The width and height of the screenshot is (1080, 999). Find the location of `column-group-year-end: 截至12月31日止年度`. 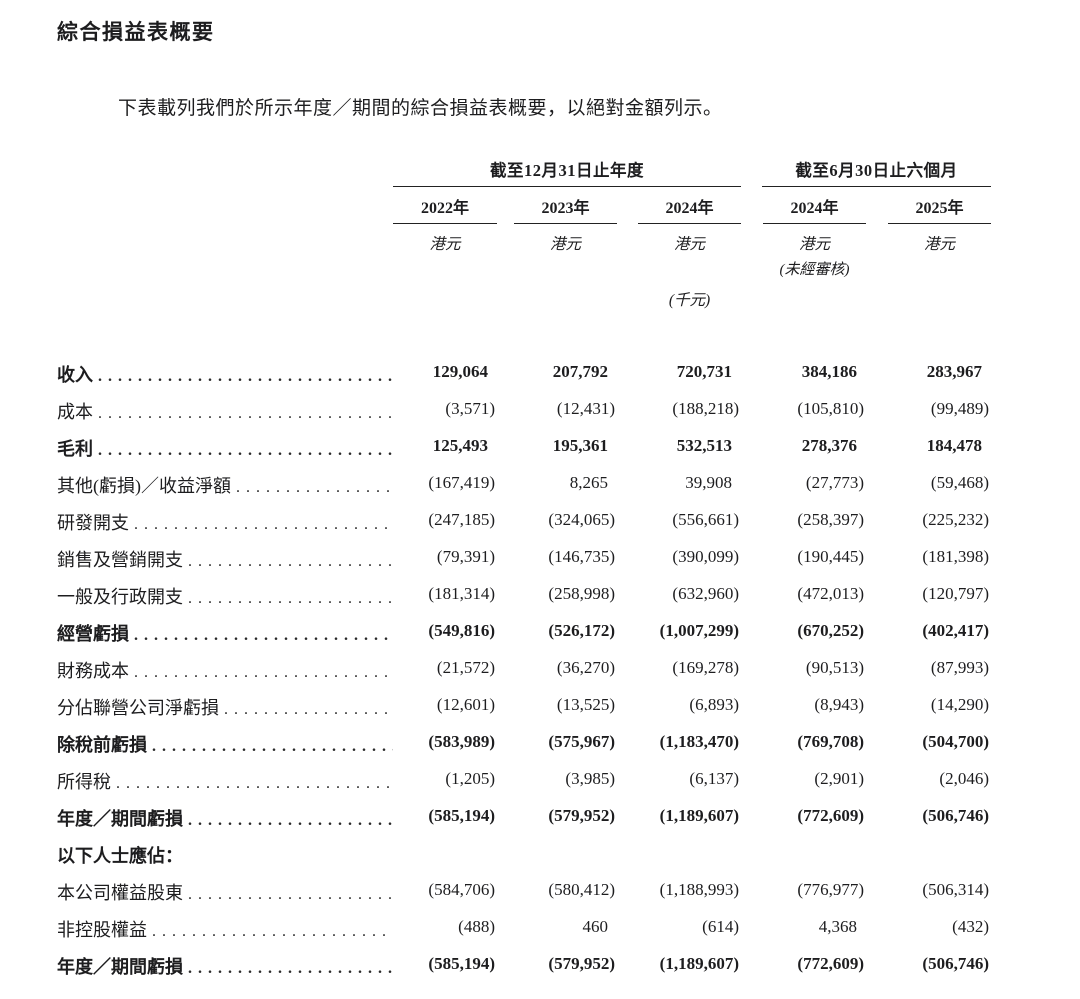

column-group-year-end: 截至12月31日止年度 is located at coordinates (567, 172).